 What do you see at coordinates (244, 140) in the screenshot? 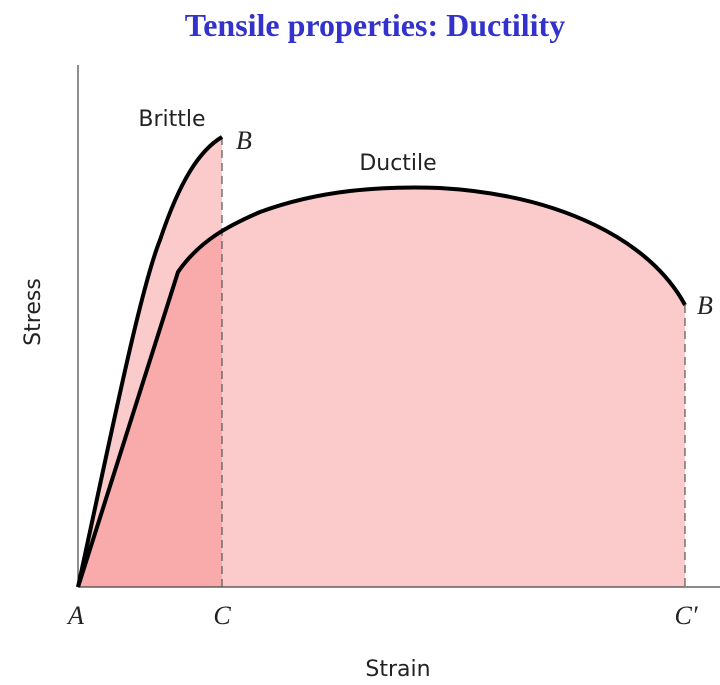
I see `brittle-end-label: B` at bounding box center [244, 140].